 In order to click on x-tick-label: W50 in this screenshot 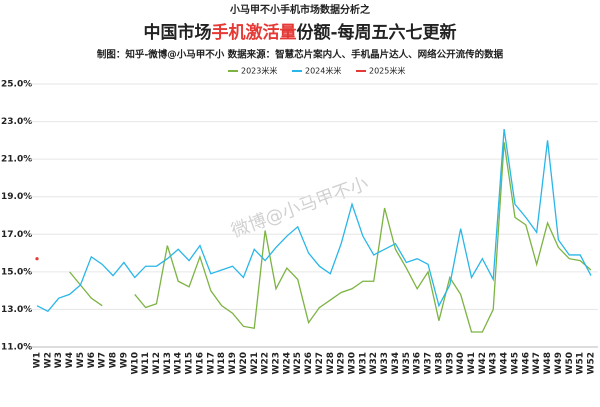, I will do `click(570, 363)`.